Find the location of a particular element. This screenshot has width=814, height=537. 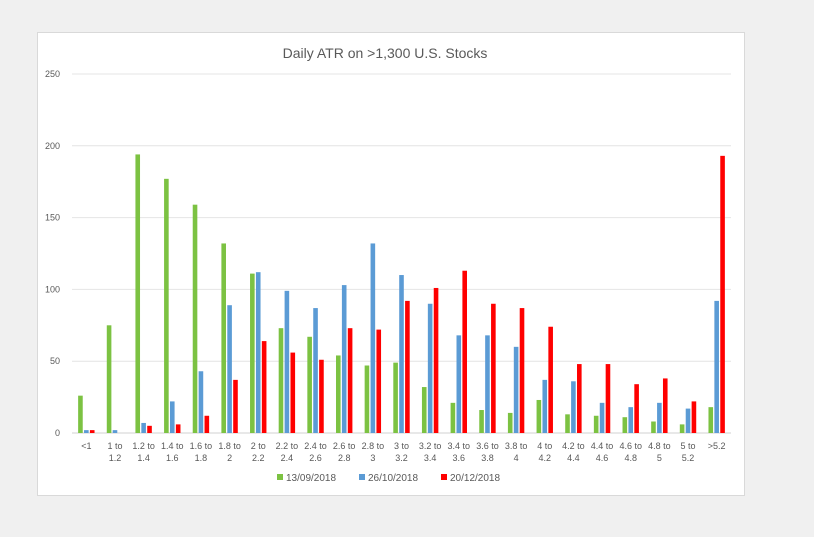

x-tick-label: 1.6 is located at coordinates (172, 458).